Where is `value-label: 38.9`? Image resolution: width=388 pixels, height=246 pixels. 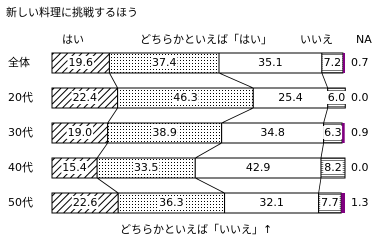 value-label: 38.9 is located at coordinates (164, 132).